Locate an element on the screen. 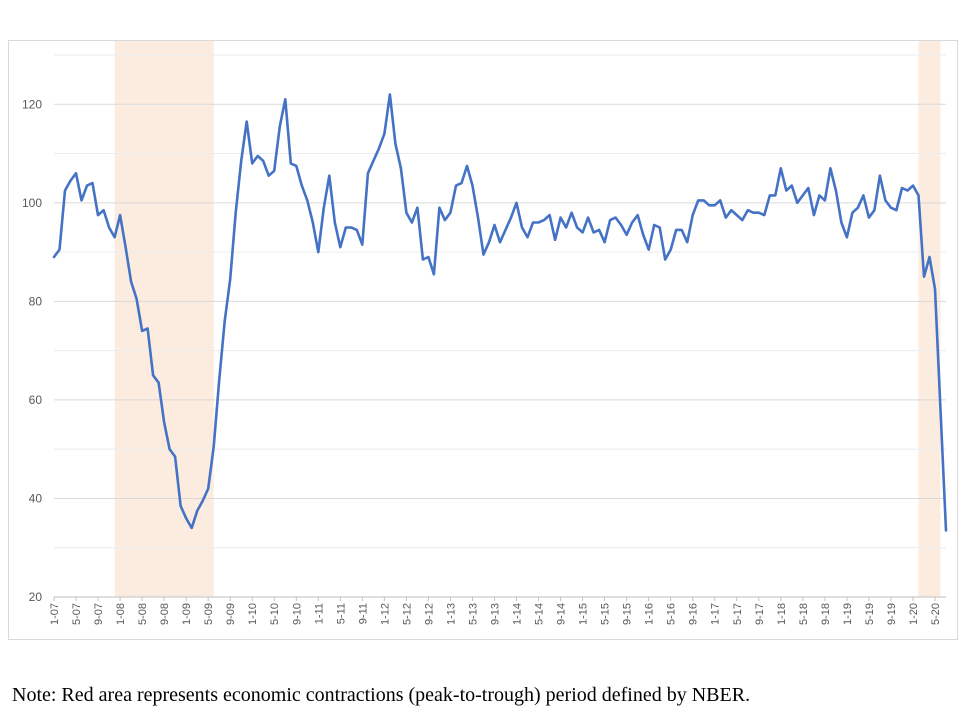  x-tick-label: 5-16 is located at coordinates (672, 614).